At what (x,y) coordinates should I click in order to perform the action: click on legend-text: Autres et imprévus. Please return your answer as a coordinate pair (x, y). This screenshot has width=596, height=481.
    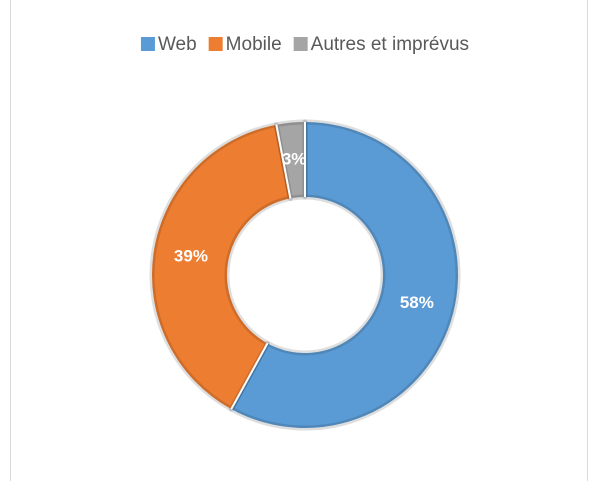
    Looking at the image, I should click on (390, 44).